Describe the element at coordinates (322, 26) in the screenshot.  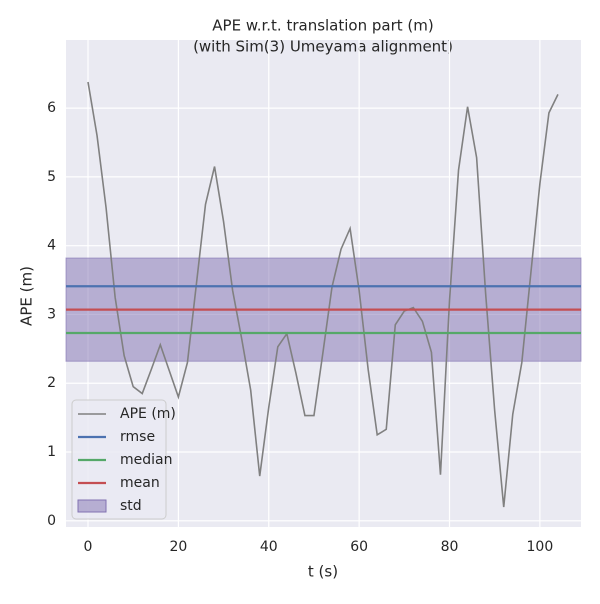
I see `chart-title: APE w.r.t. translation part (m)` at that location.